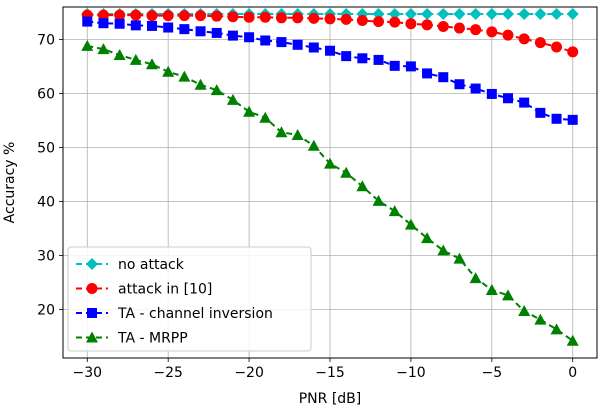 The width and height of the screenshot is (606, 410). Describe the element at coordinates (46, 94) in the screenshot. I see `y-tick-label: 60` at that location.